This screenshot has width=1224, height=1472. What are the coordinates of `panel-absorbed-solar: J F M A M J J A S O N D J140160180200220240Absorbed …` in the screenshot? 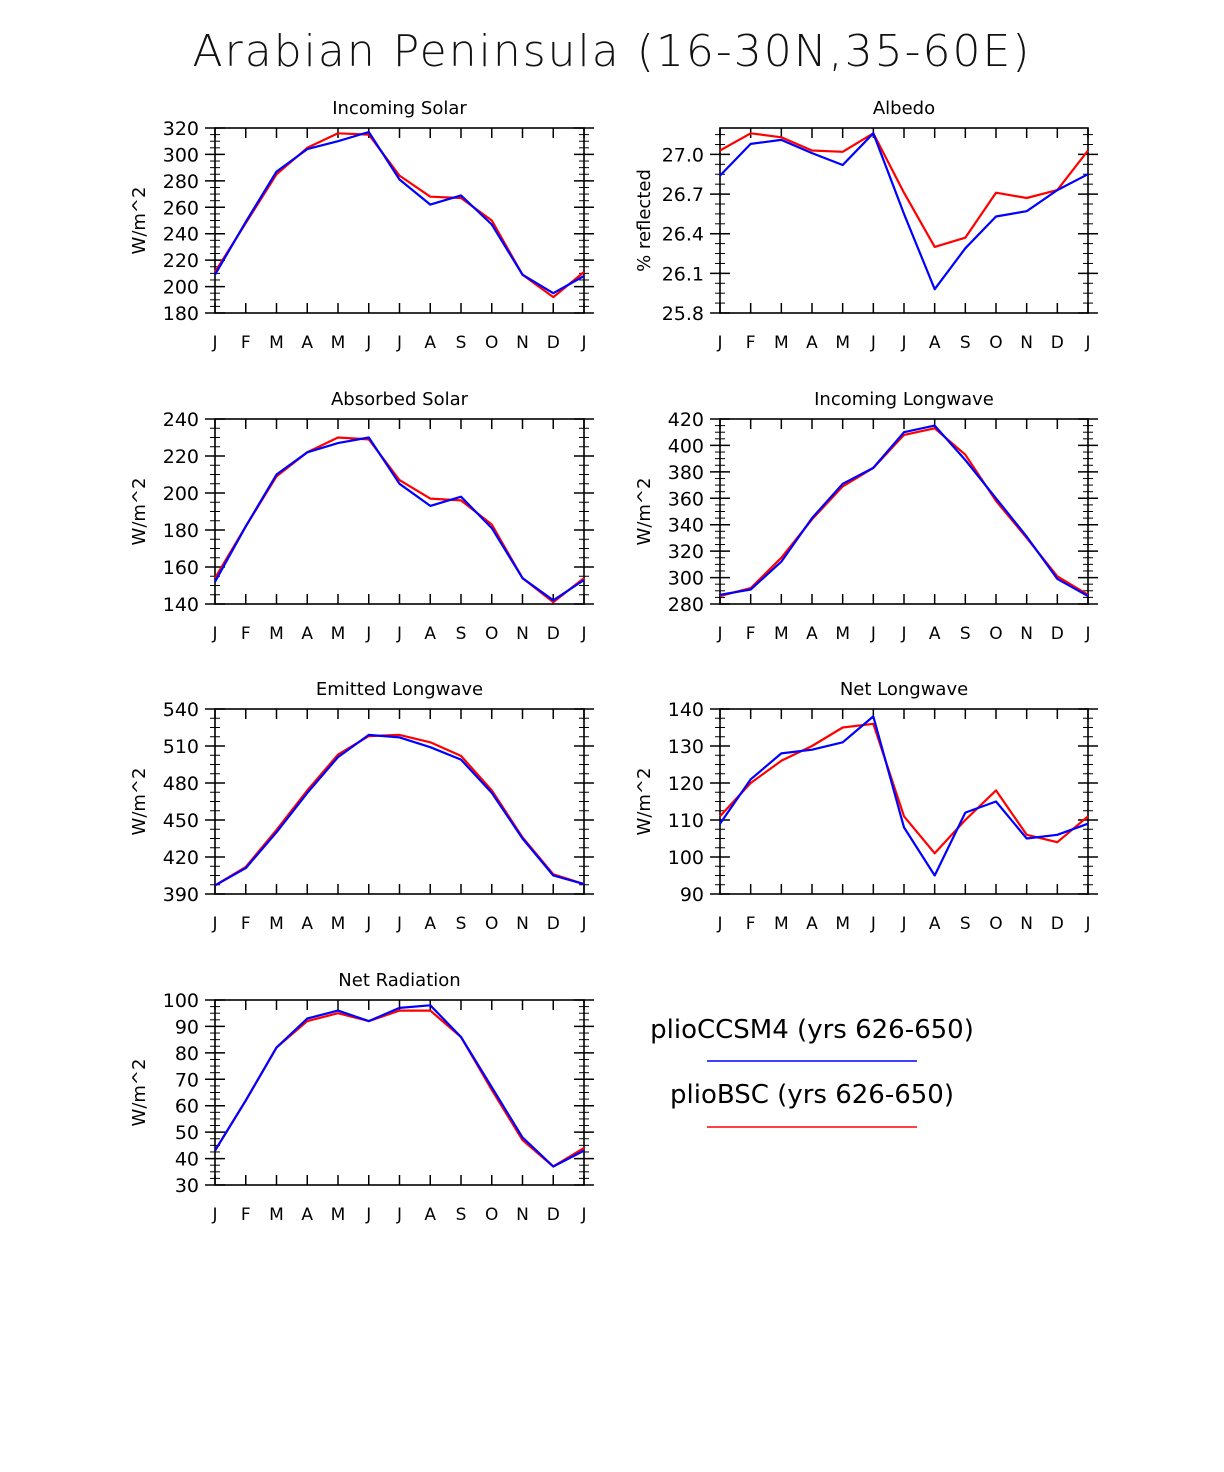 It's located at (361, 516).